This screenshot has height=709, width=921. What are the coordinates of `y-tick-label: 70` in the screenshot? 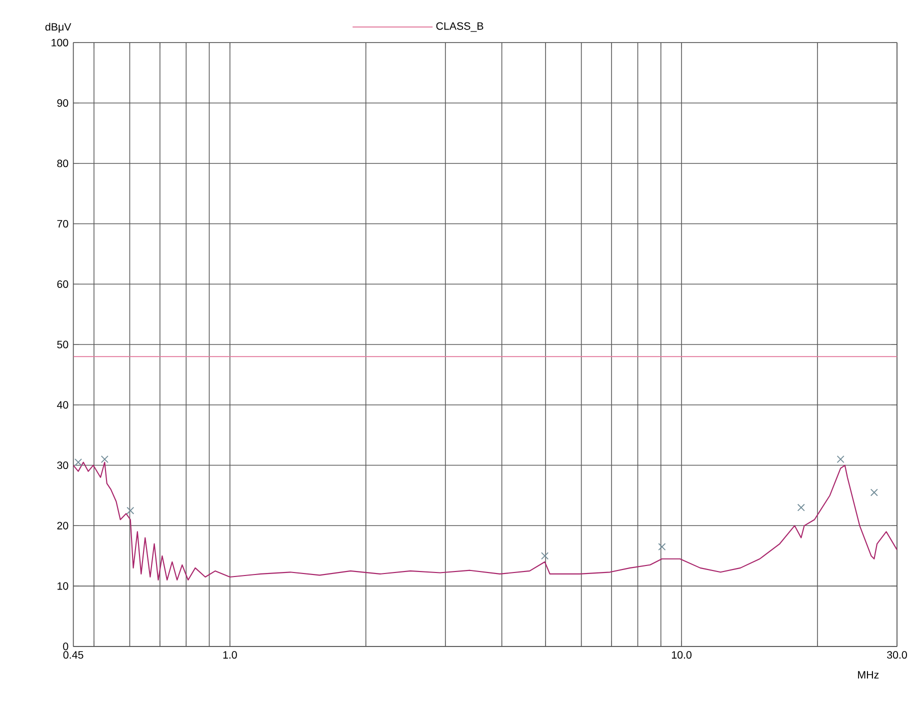 It's located at (62, 224).